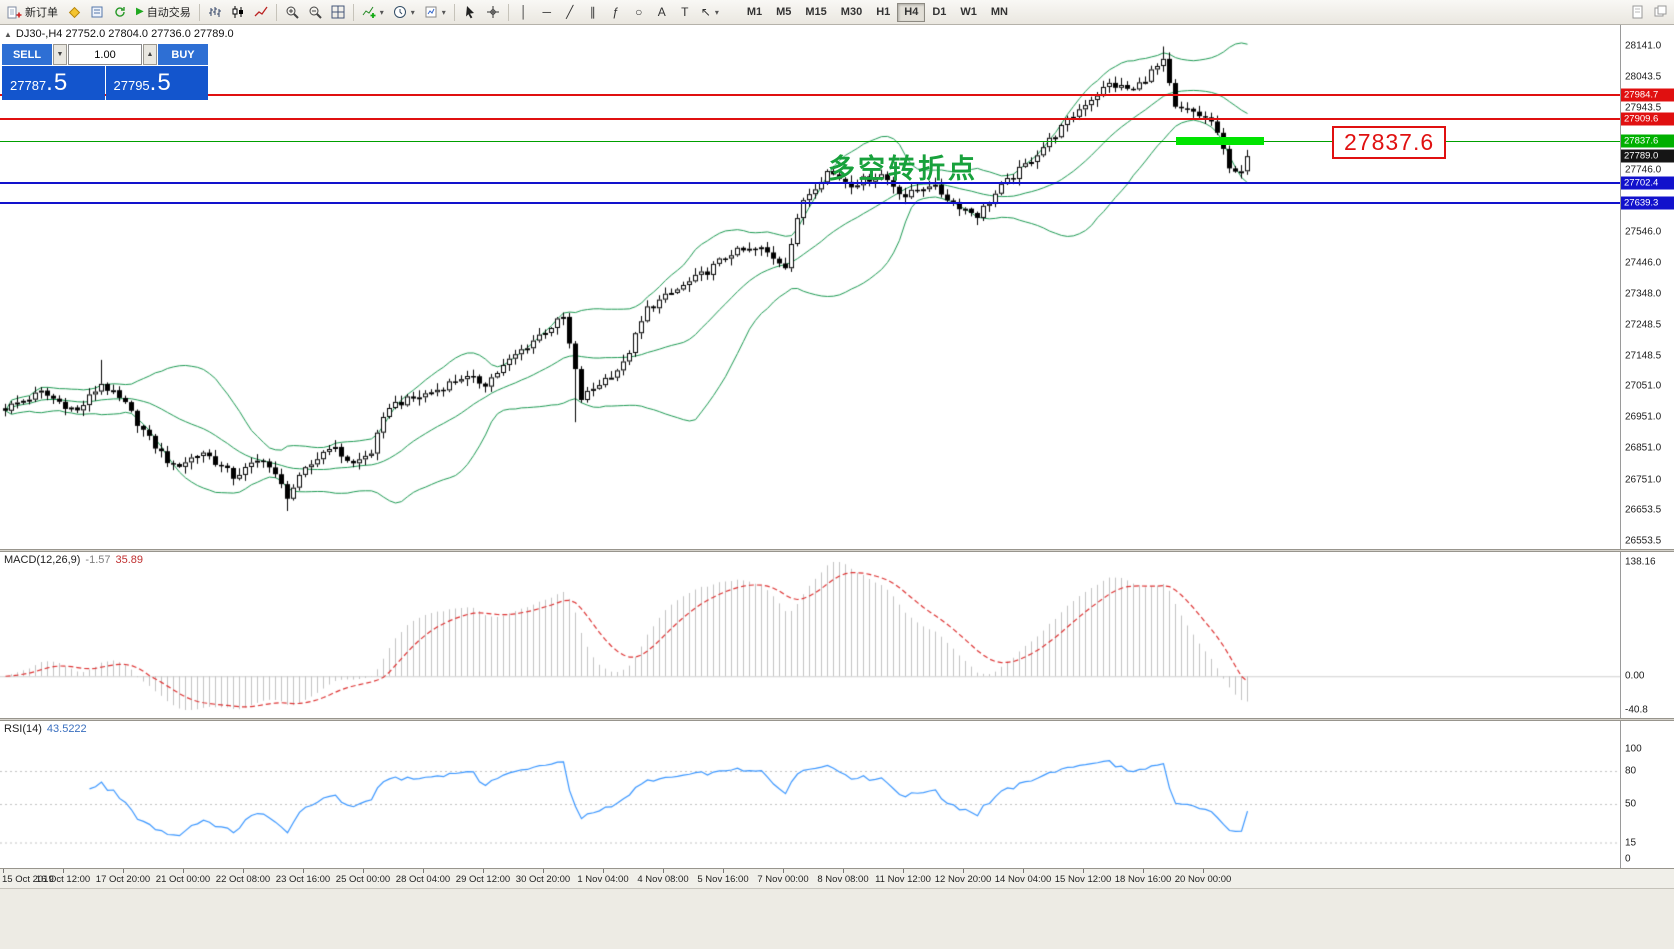 This screenshot has height=949, width=1674. I want to click on rsi-axis: 100 80 50 15 0, so click(1647, 794).